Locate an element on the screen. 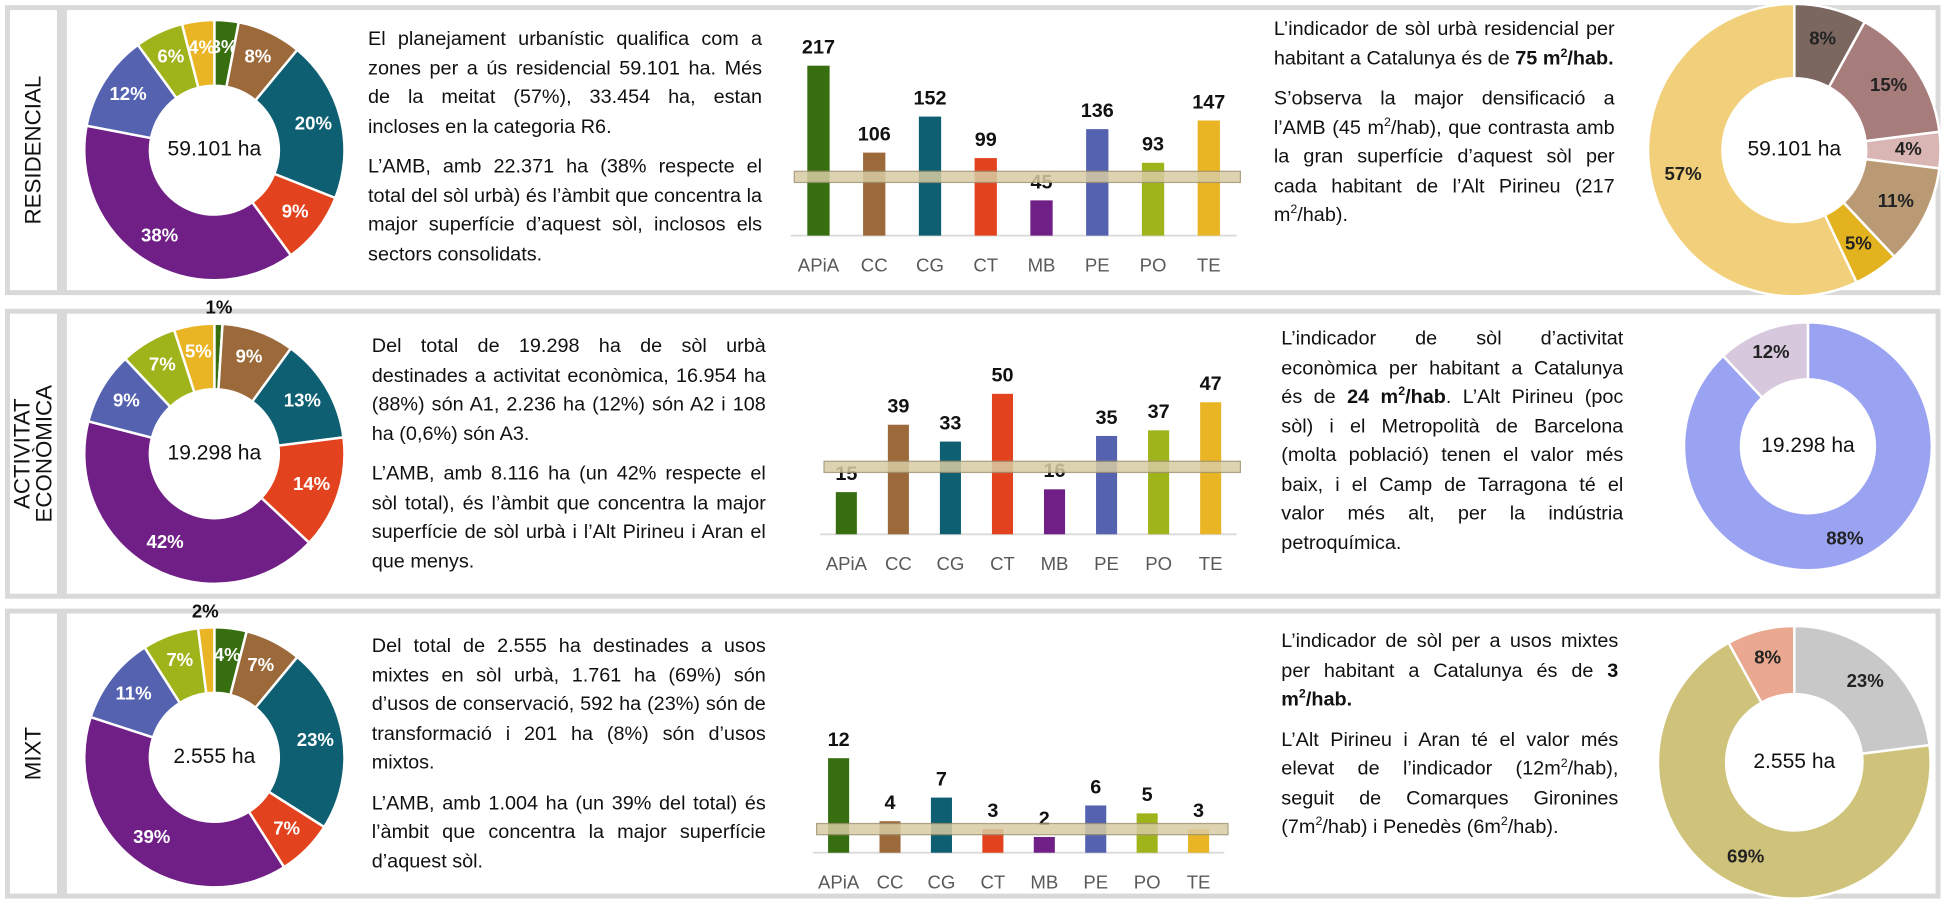  bar-value-label: 37 is located at coordinates (1159, 412).